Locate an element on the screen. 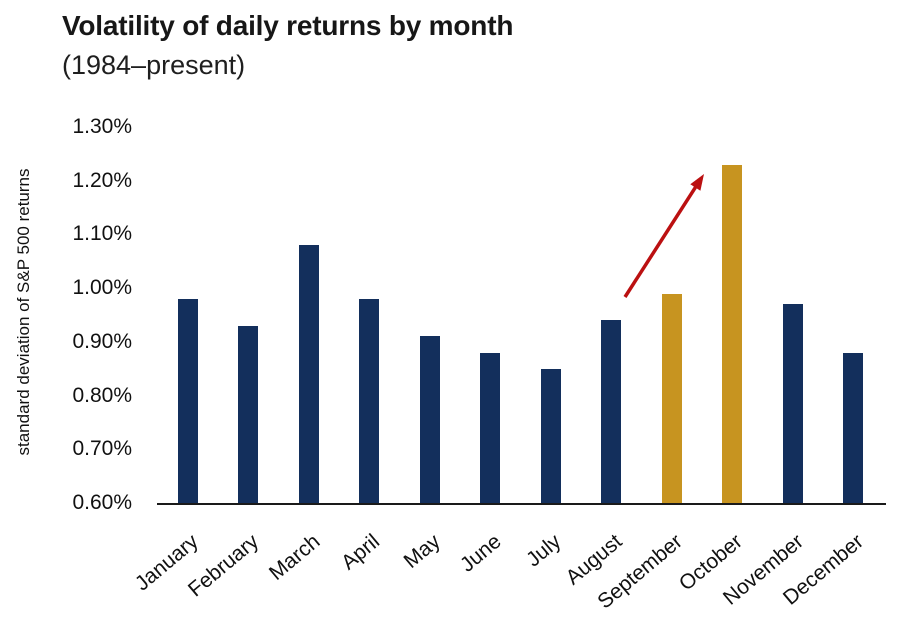  x-label-june: June is located at coordinates (480, 553).